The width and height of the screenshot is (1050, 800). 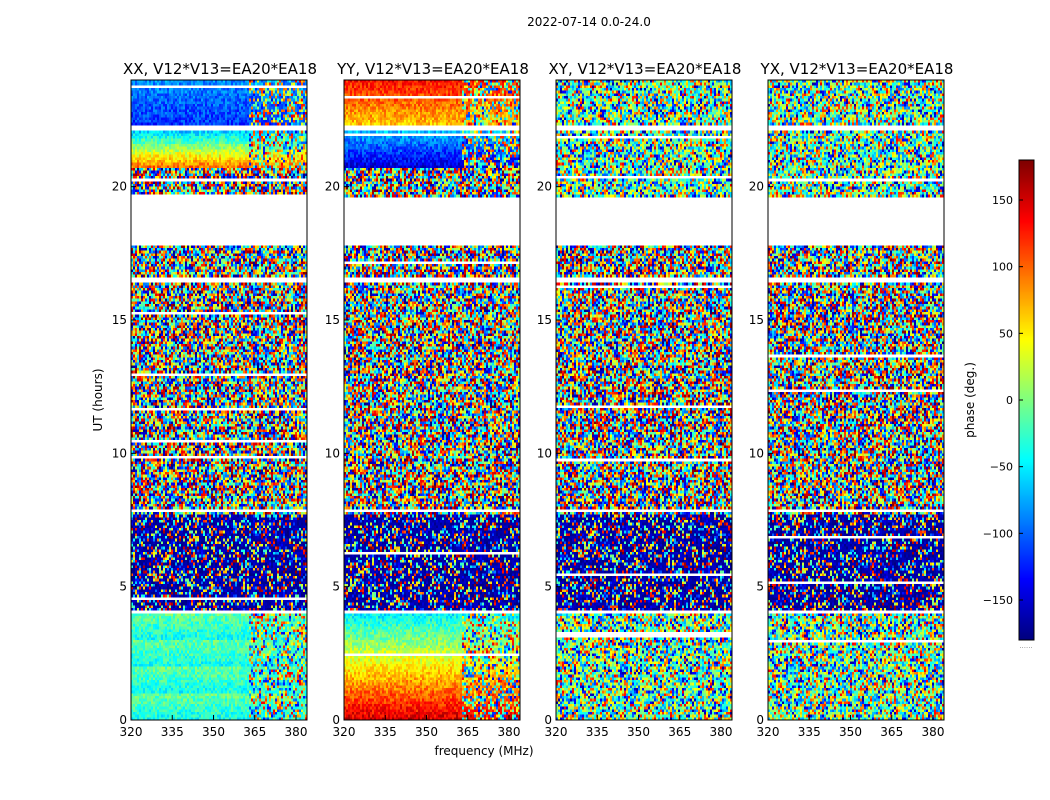 I want to click on colorbar: 150 100 50 0 −50 −100 −150, so click(x=1009, y=400).